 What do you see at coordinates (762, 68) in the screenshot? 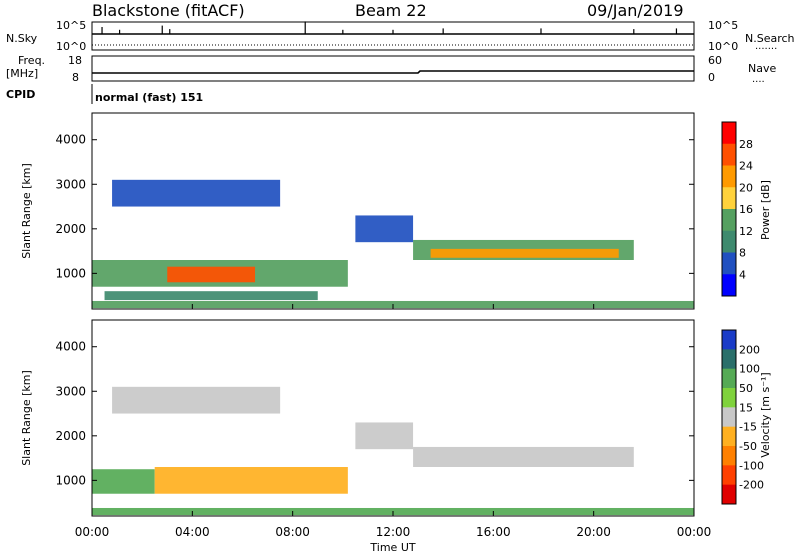
I see `nave-label: Nave` at bounding box center [762, 68].